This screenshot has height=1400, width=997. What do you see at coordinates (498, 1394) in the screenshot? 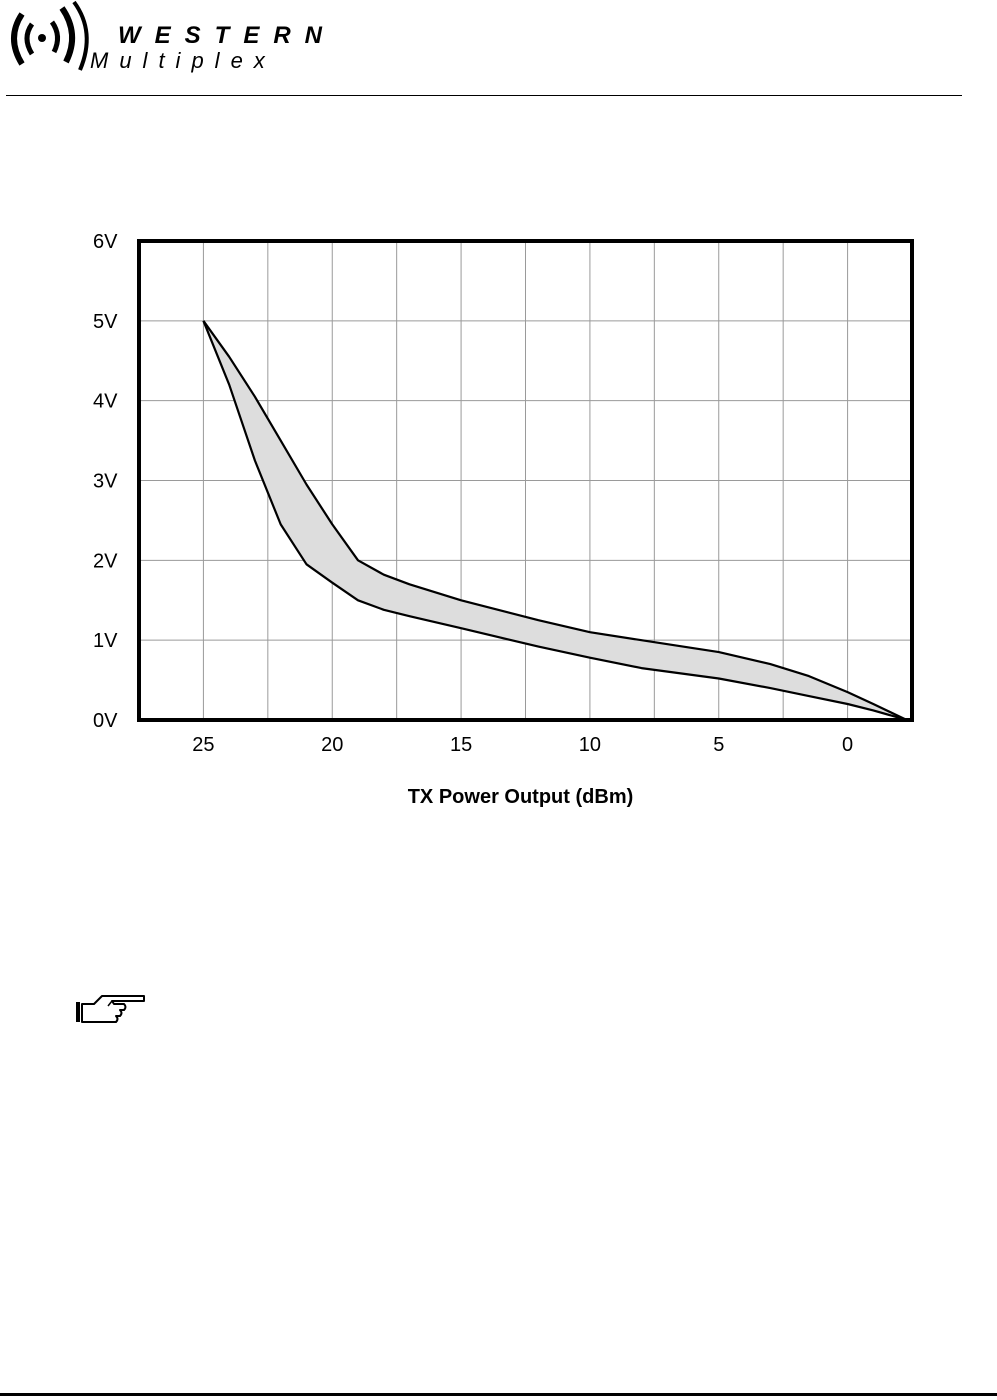
I see `footer-divider` at bounding box center [498, 1394].